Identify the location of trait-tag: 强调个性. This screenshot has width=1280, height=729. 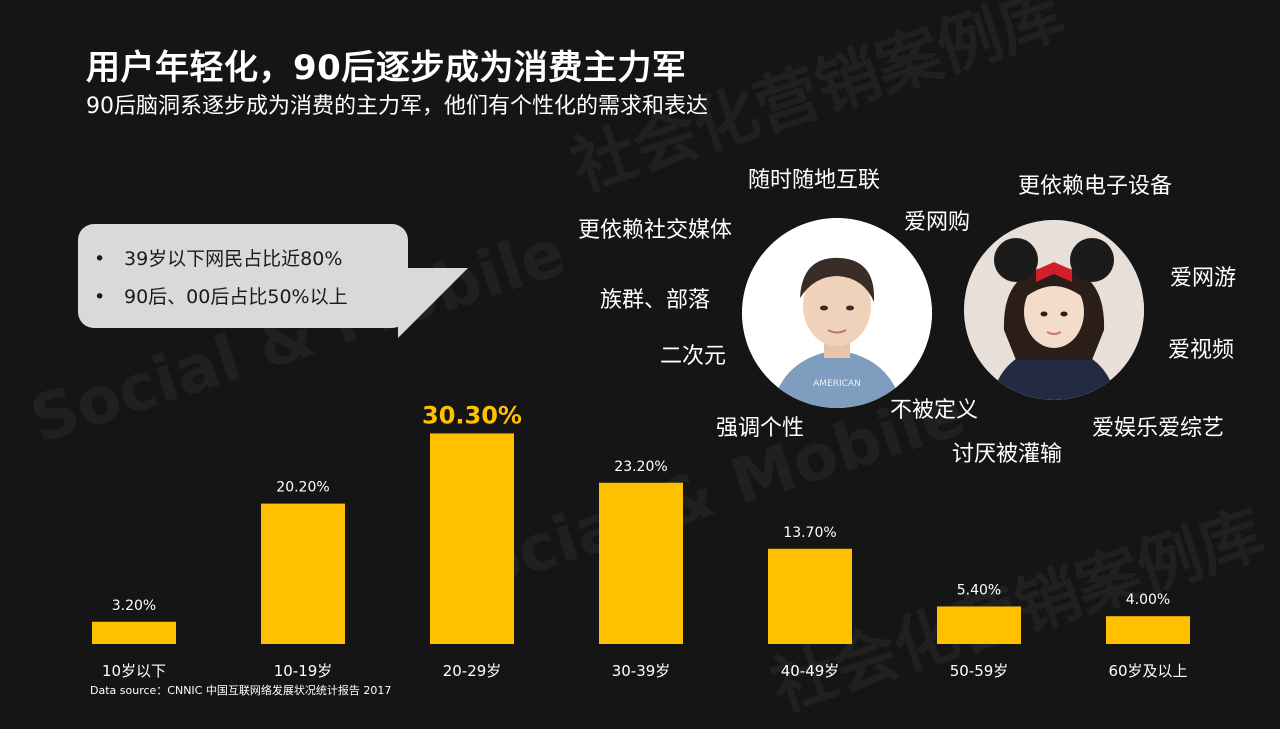
(760, 428).